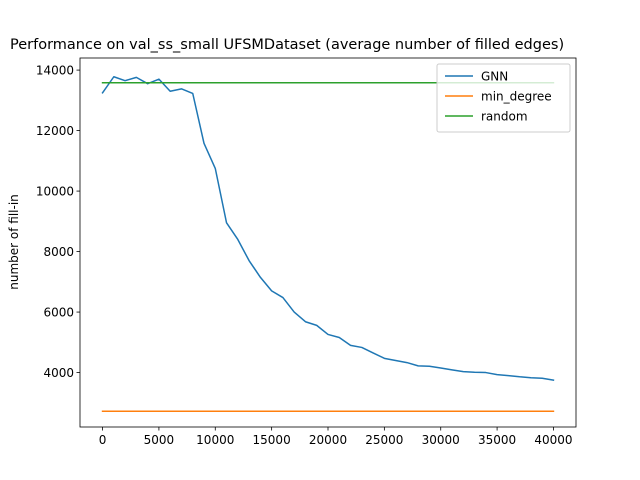 The height and width of the screenshot is (480, 640). Describe the element at coordinates (516, 96) in the screenshot. I see `legend-label-min-degree: min_degree` at that location.